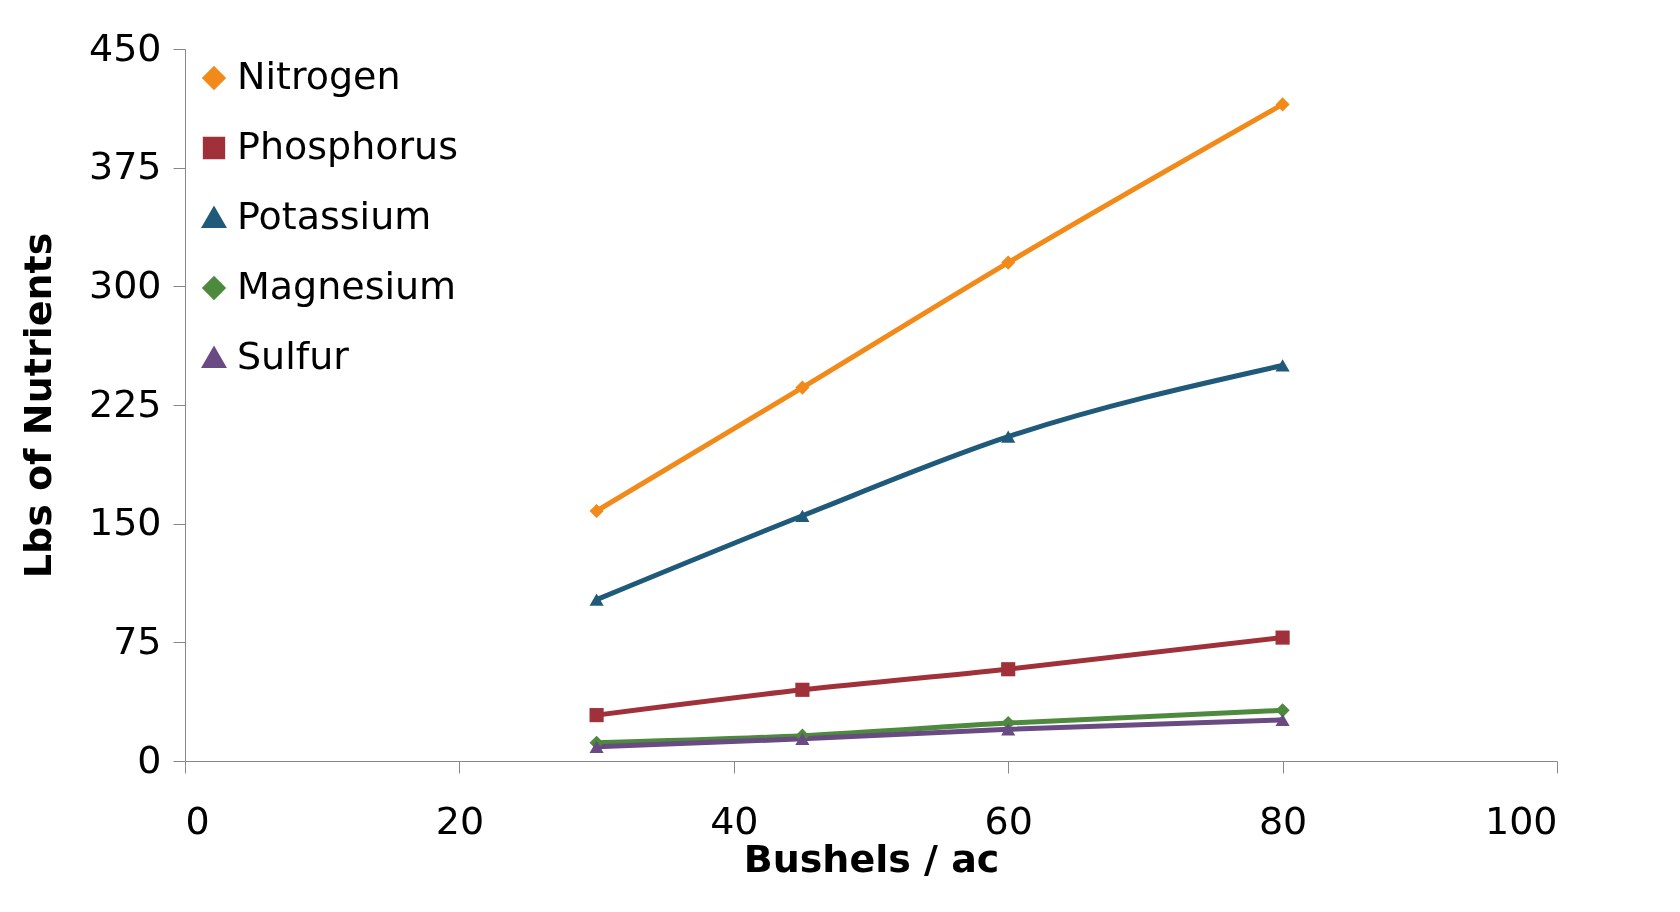 This screenshot has width=1680, height=912. I want to click on y-tick-label: 75, so click(137, 640).